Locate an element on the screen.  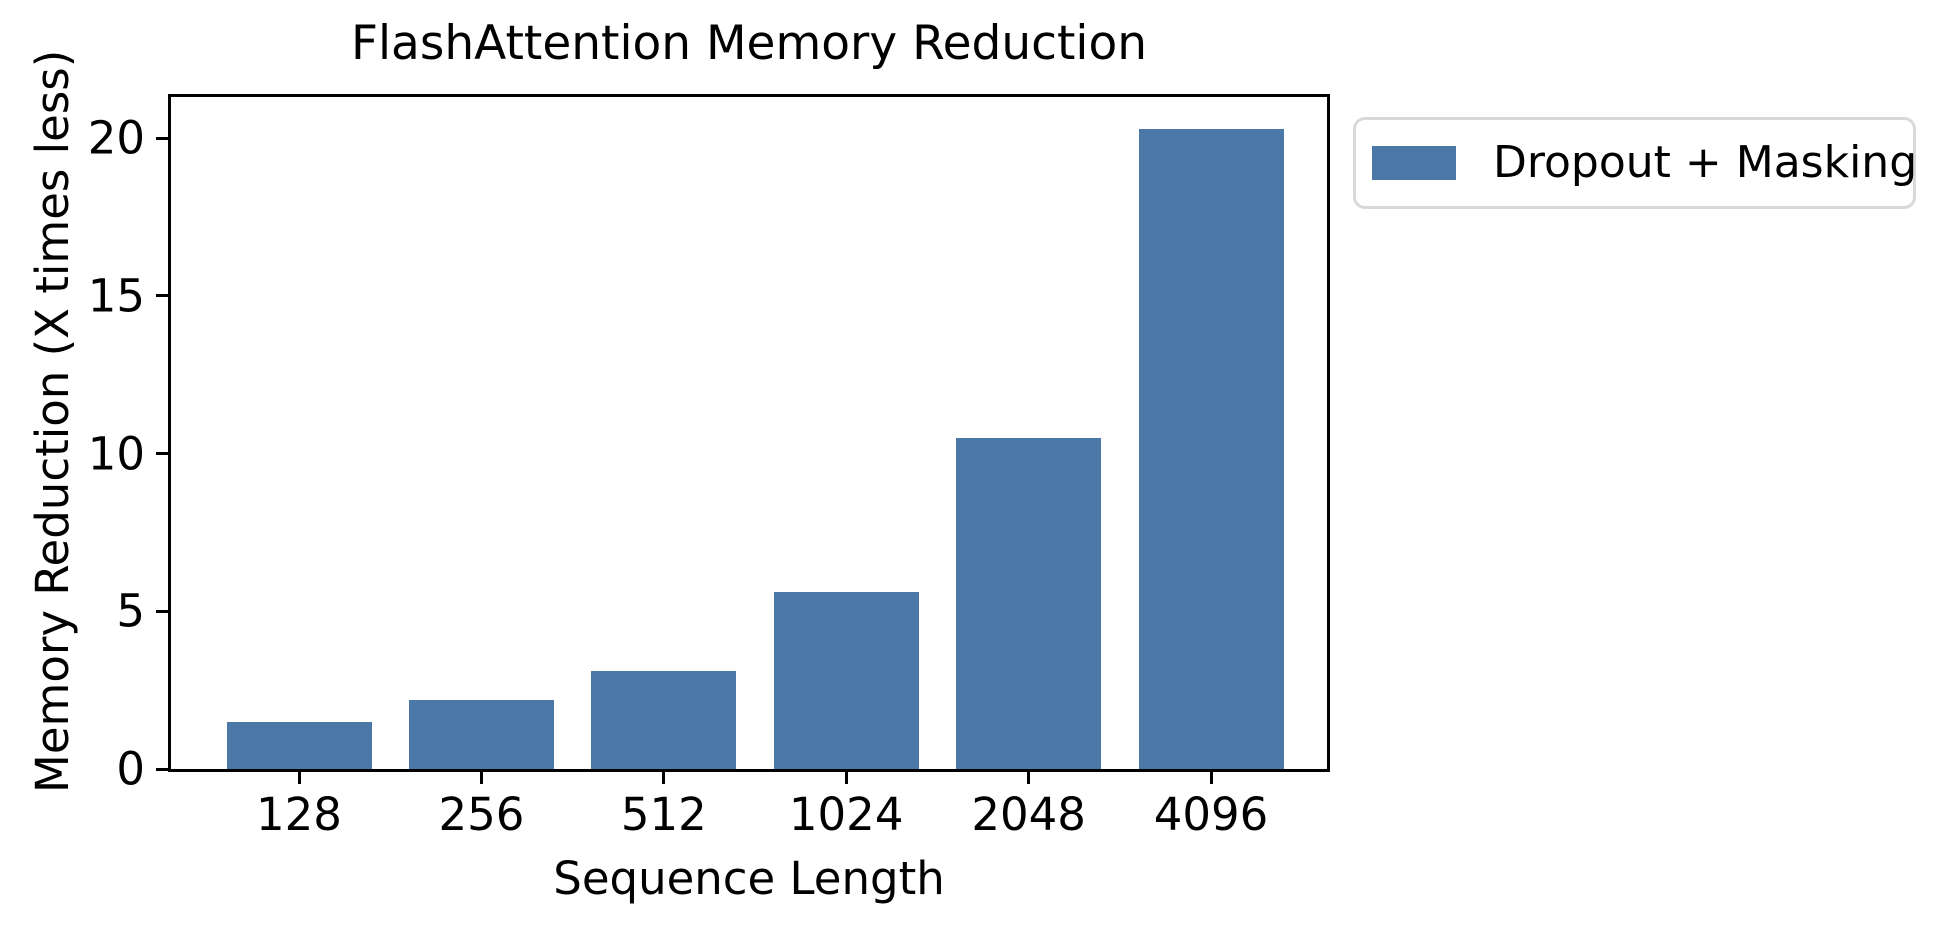
x-axis-label: Sequence Length is located at coordinates (749, 878).